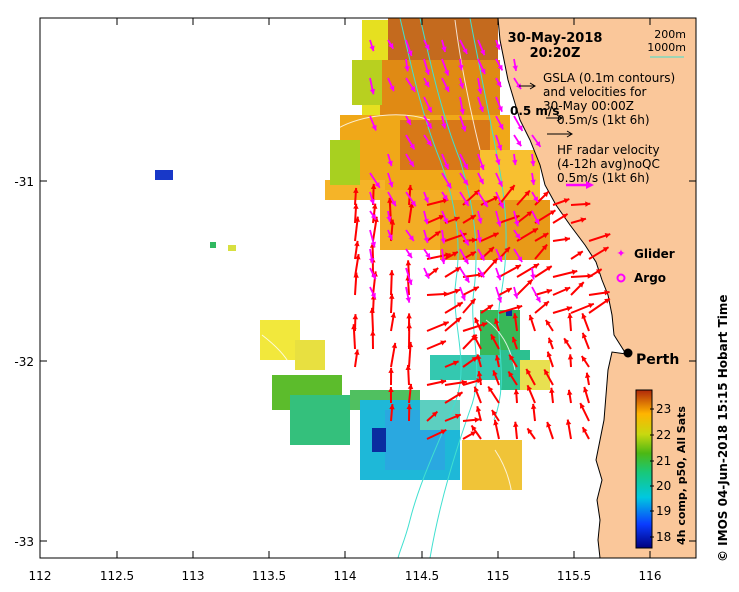 This screenshot has width=739, height=592. I want to click on gsla-velocity-arrows, so click(455, 171).